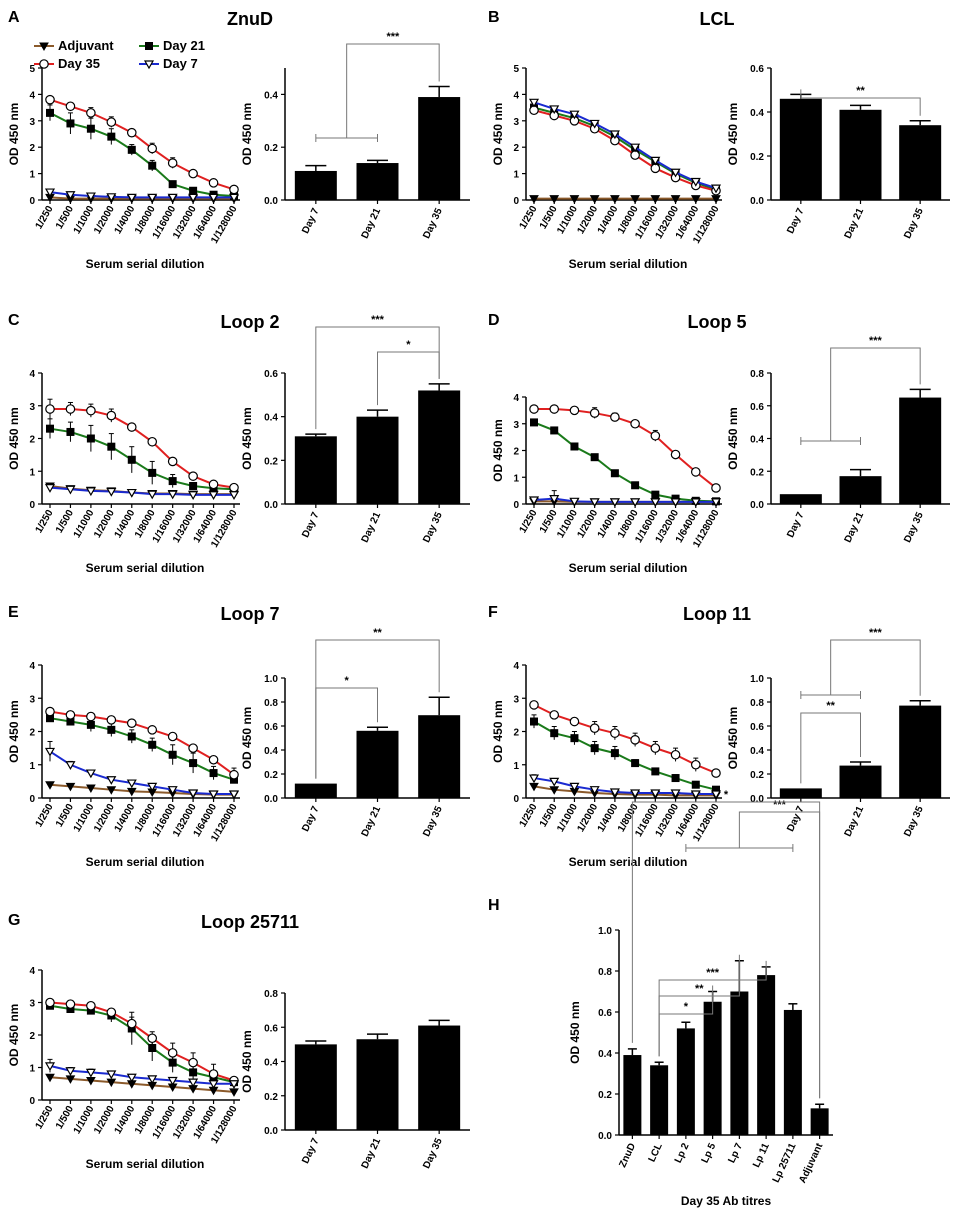 The width and height of the screenshot is (957, 1212). Describe the element at coordinates (144, 614) in the screenshot. I see `panel-E: E Loop 7` at that location.